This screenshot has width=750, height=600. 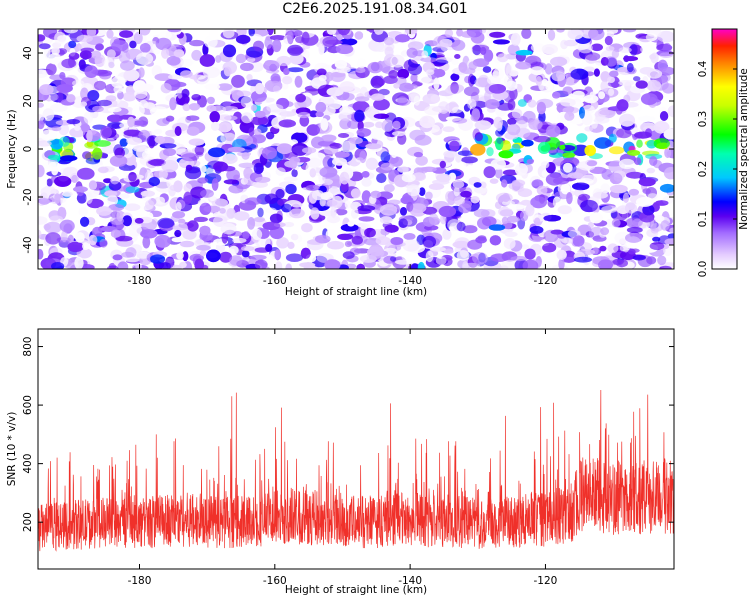 I want to click on y-tick-label: 20, so click(x=28, y=100).